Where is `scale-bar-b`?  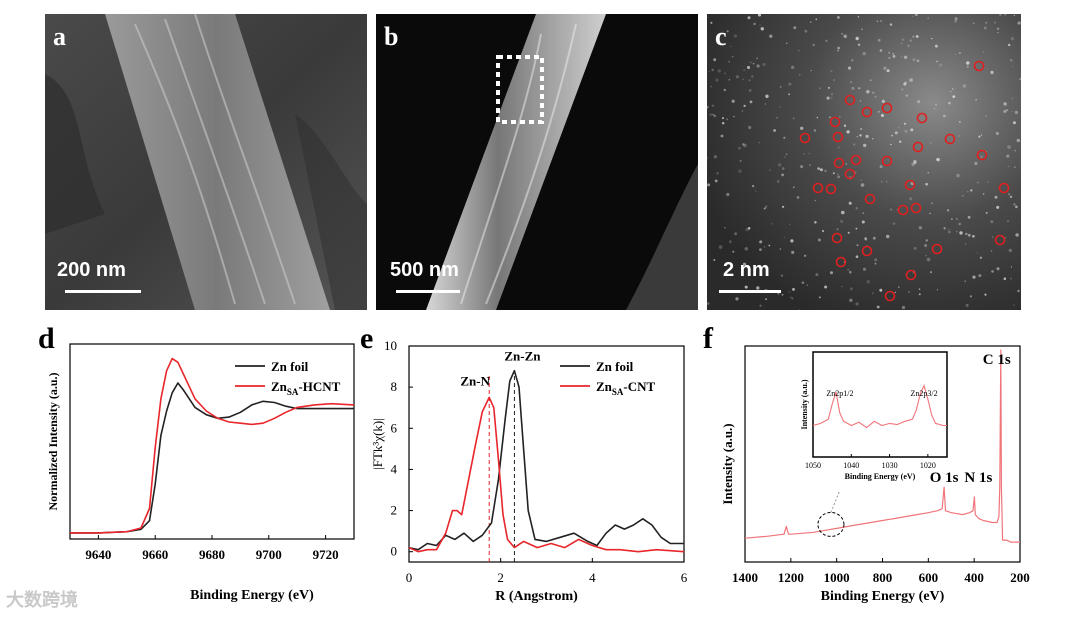 scale-bar-b is located at coordinates (428, 291).